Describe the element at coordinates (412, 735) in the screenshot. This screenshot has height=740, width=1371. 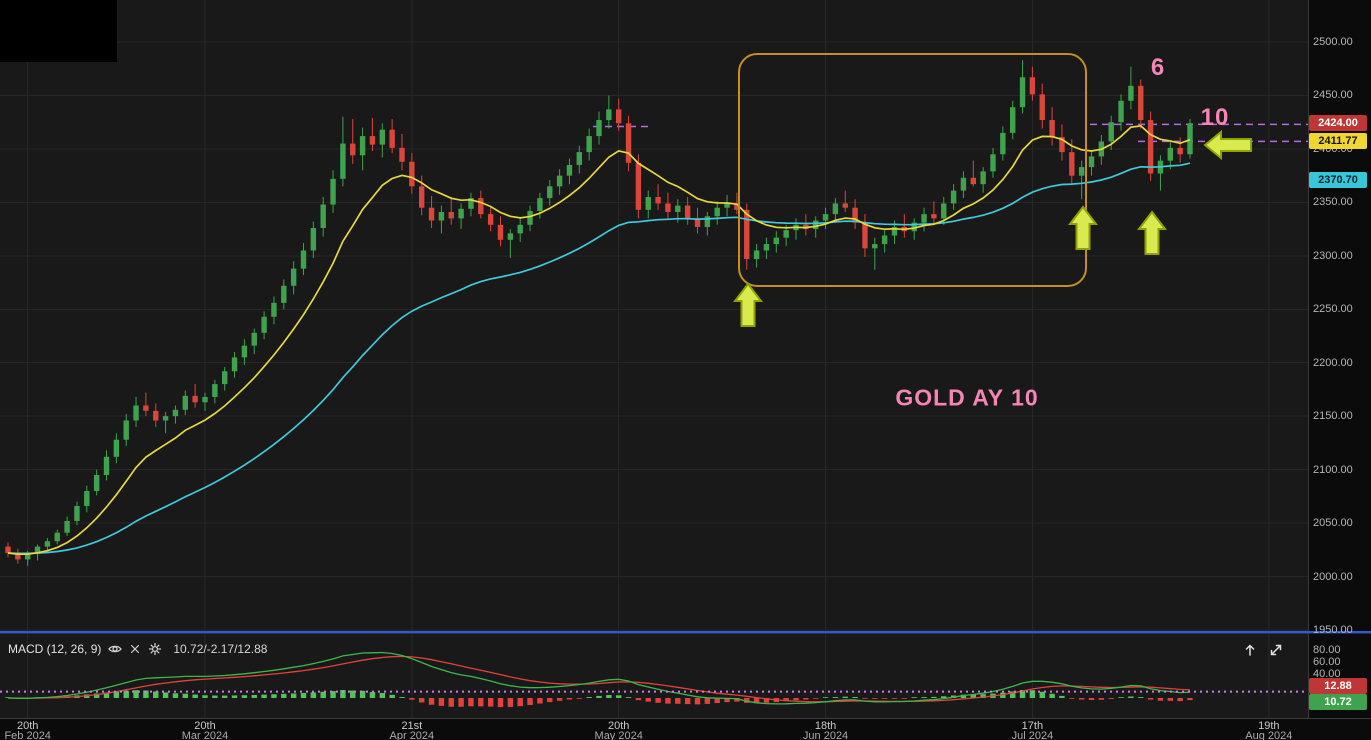
I see `time-tick-month: Apr 2024` at that location.